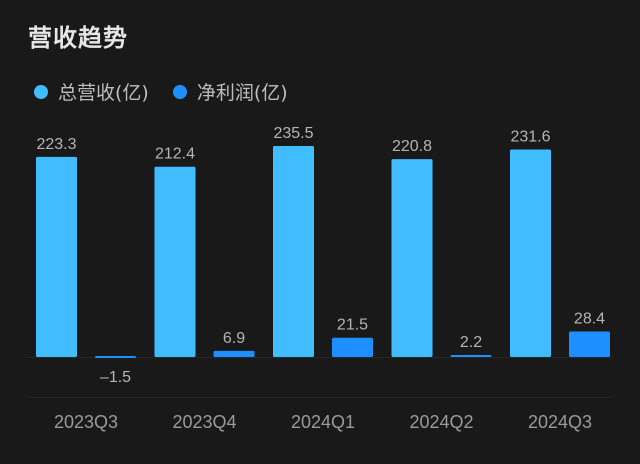  I want to click on bar-revenue-2023Q3, so click(56, 256).